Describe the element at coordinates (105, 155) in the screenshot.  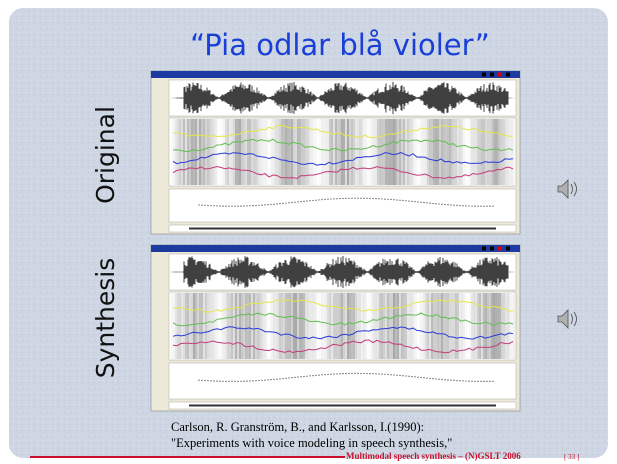
I see `label-original: Original` at that location.